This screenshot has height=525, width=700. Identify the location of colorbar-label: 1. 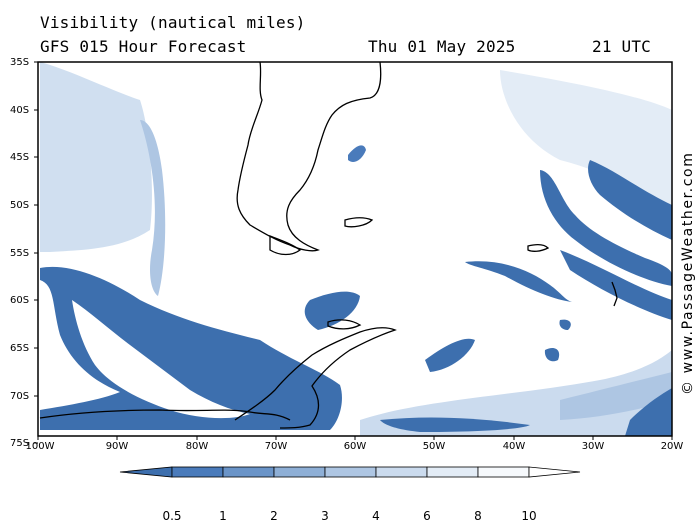
(223, 516).